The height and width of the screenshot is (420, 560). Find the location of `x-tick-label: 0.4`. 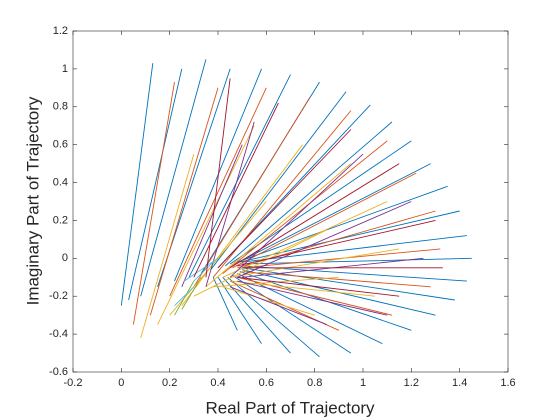

x-tick-label: 0.4 is located at coordinates (217, 383).